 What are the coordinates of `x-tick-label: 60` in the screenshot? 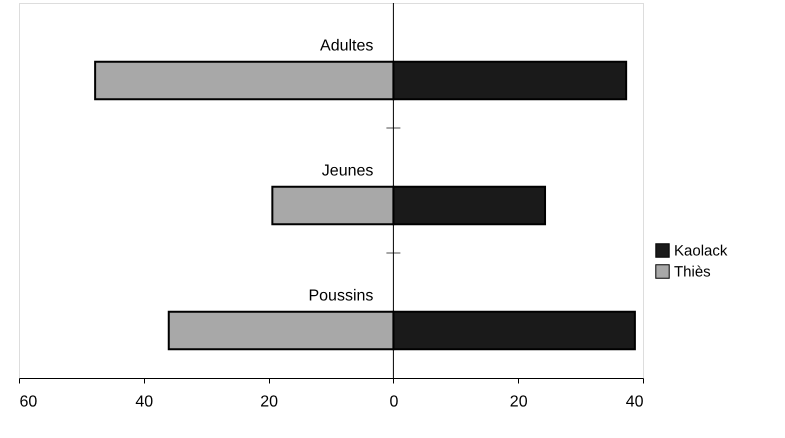 It's located at (29, 402).